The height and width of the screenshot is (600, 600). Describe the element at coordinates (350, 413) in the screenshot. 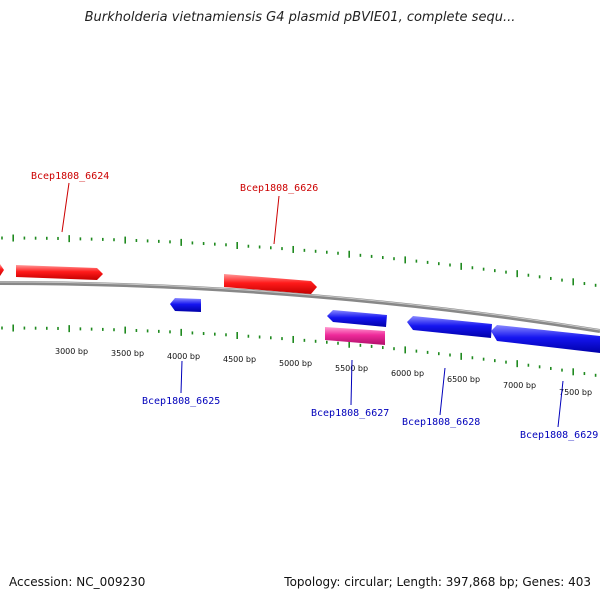

I see `gene-label-bcep1808-6627: Bcep1808_6627` at that location.